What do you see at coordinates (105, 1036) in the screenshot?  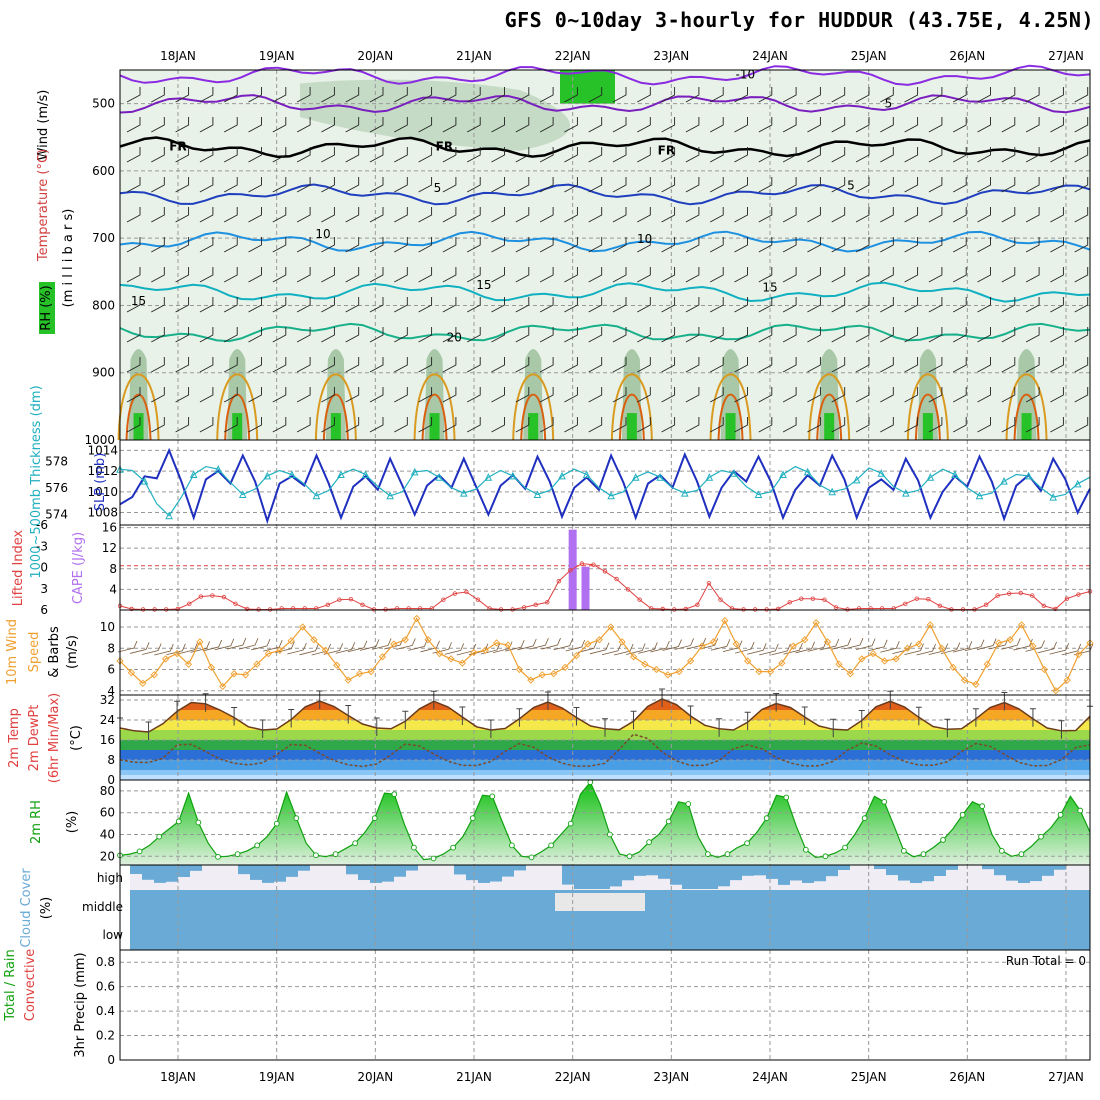 I see `precip-tick: 0.2` at bounding box center [105, 1036].